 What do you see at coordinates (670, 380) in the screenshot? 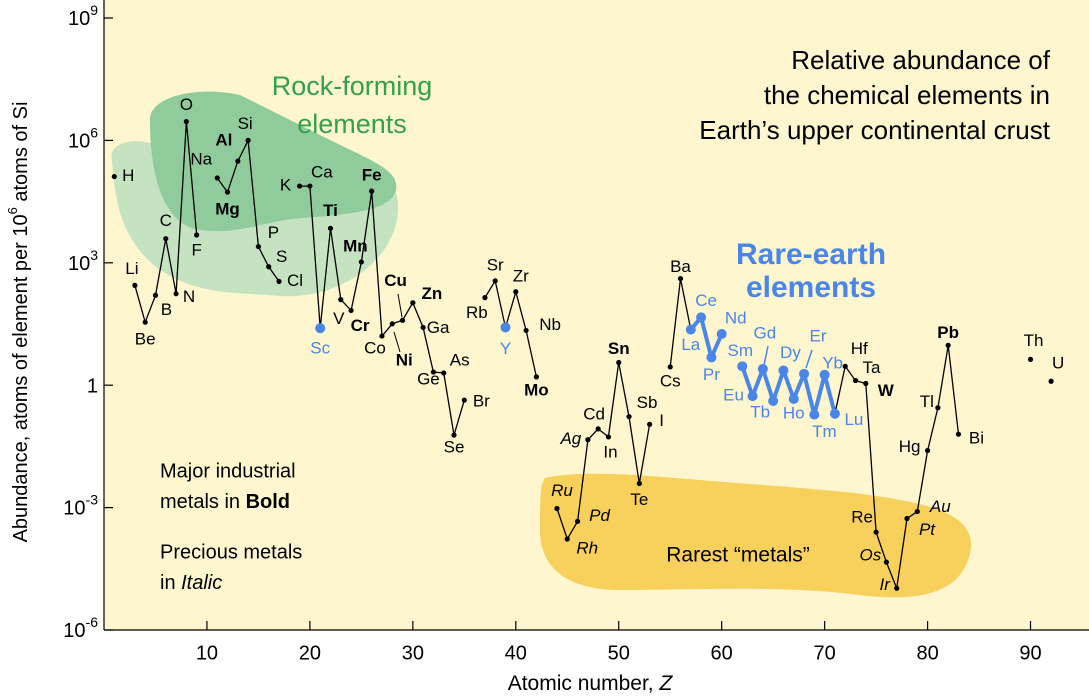
I see `element-label: Cs` at bounding box center [670, 380].